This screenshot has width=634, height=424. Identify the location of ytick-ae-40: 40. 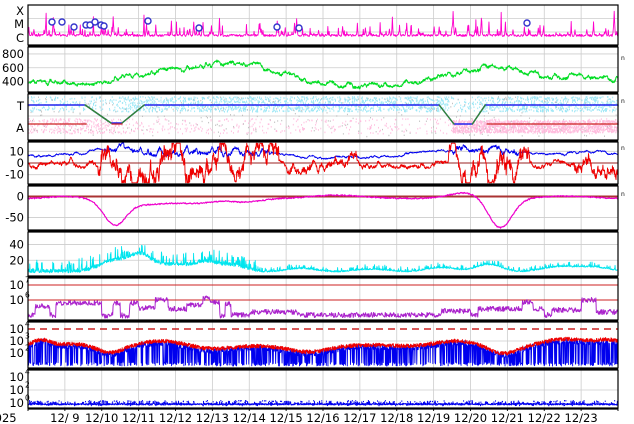
(16, 245).